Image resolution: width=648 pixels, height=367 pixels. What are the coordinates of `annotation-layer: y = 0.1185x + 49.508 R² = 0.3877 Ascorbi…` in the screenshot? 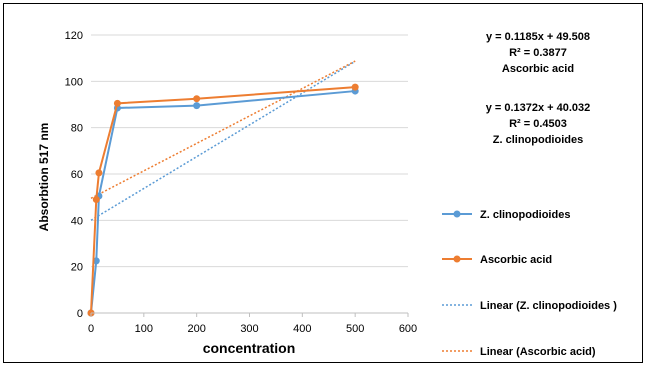 It's located at (538, 88).